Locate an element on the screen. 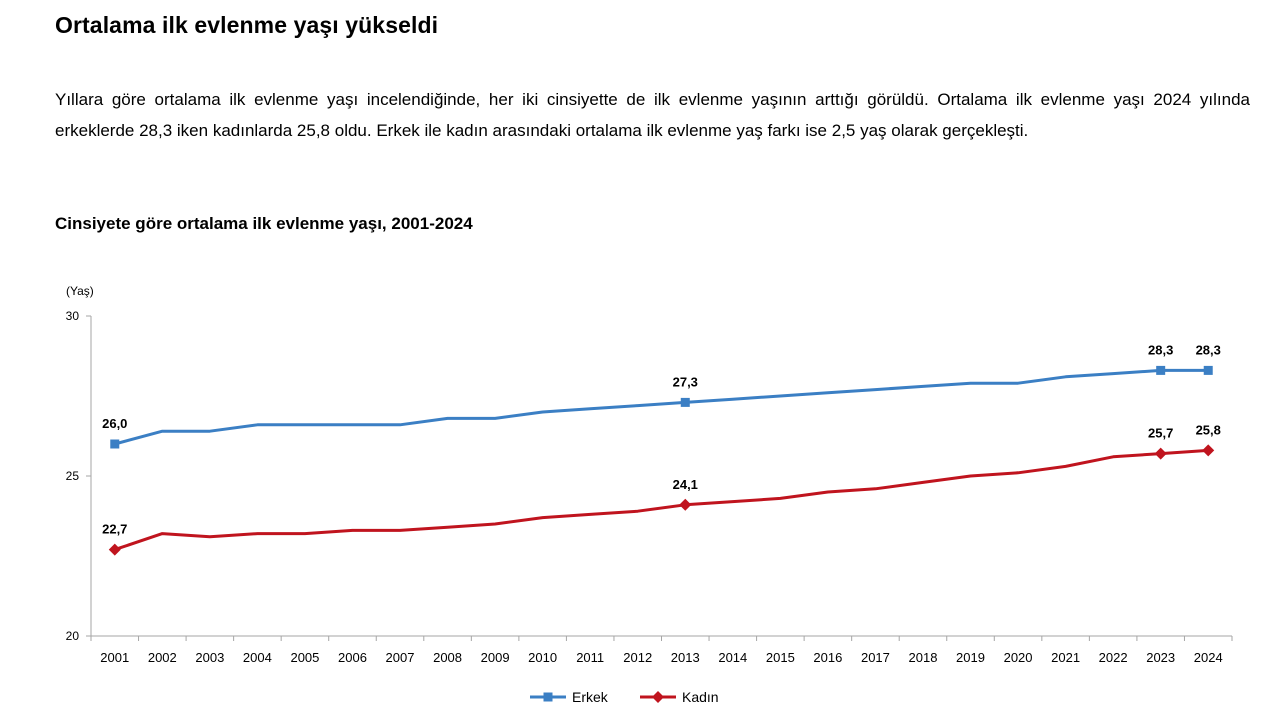 This screenshot has height=720, width=1280. x-tick-label: 2023 is located at coordinates (1160, 657).